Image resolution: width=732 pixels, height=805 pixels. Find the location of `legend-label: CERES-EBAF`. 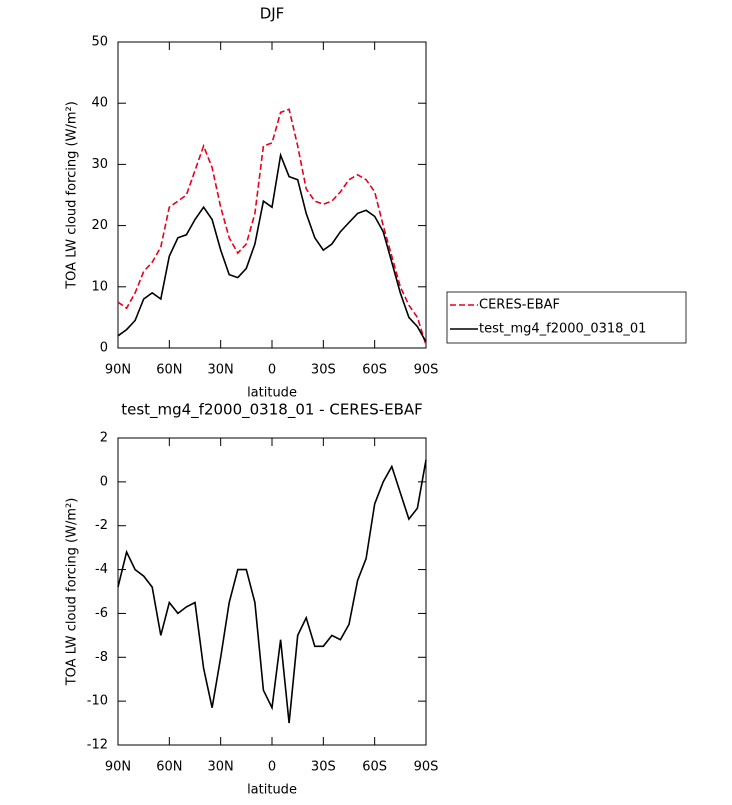

legend-label: CERES-EBAF is located at coordinates (519, 305).